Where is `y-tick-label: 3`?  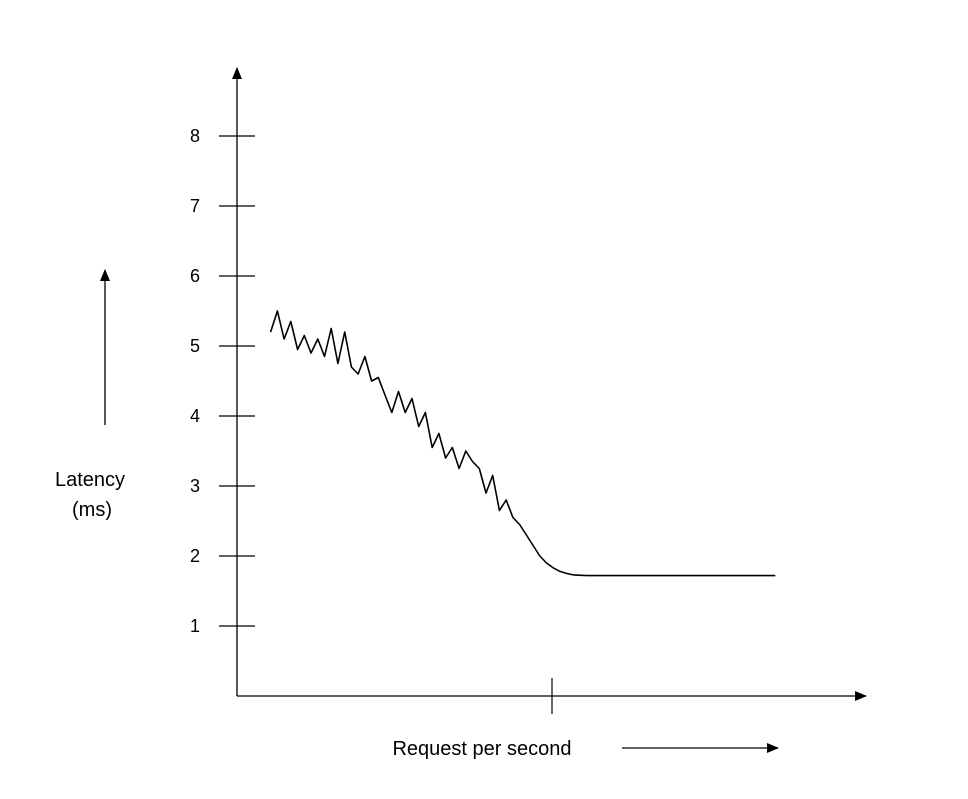
y-tick-label: 3 is located at coordinates (195, 486).